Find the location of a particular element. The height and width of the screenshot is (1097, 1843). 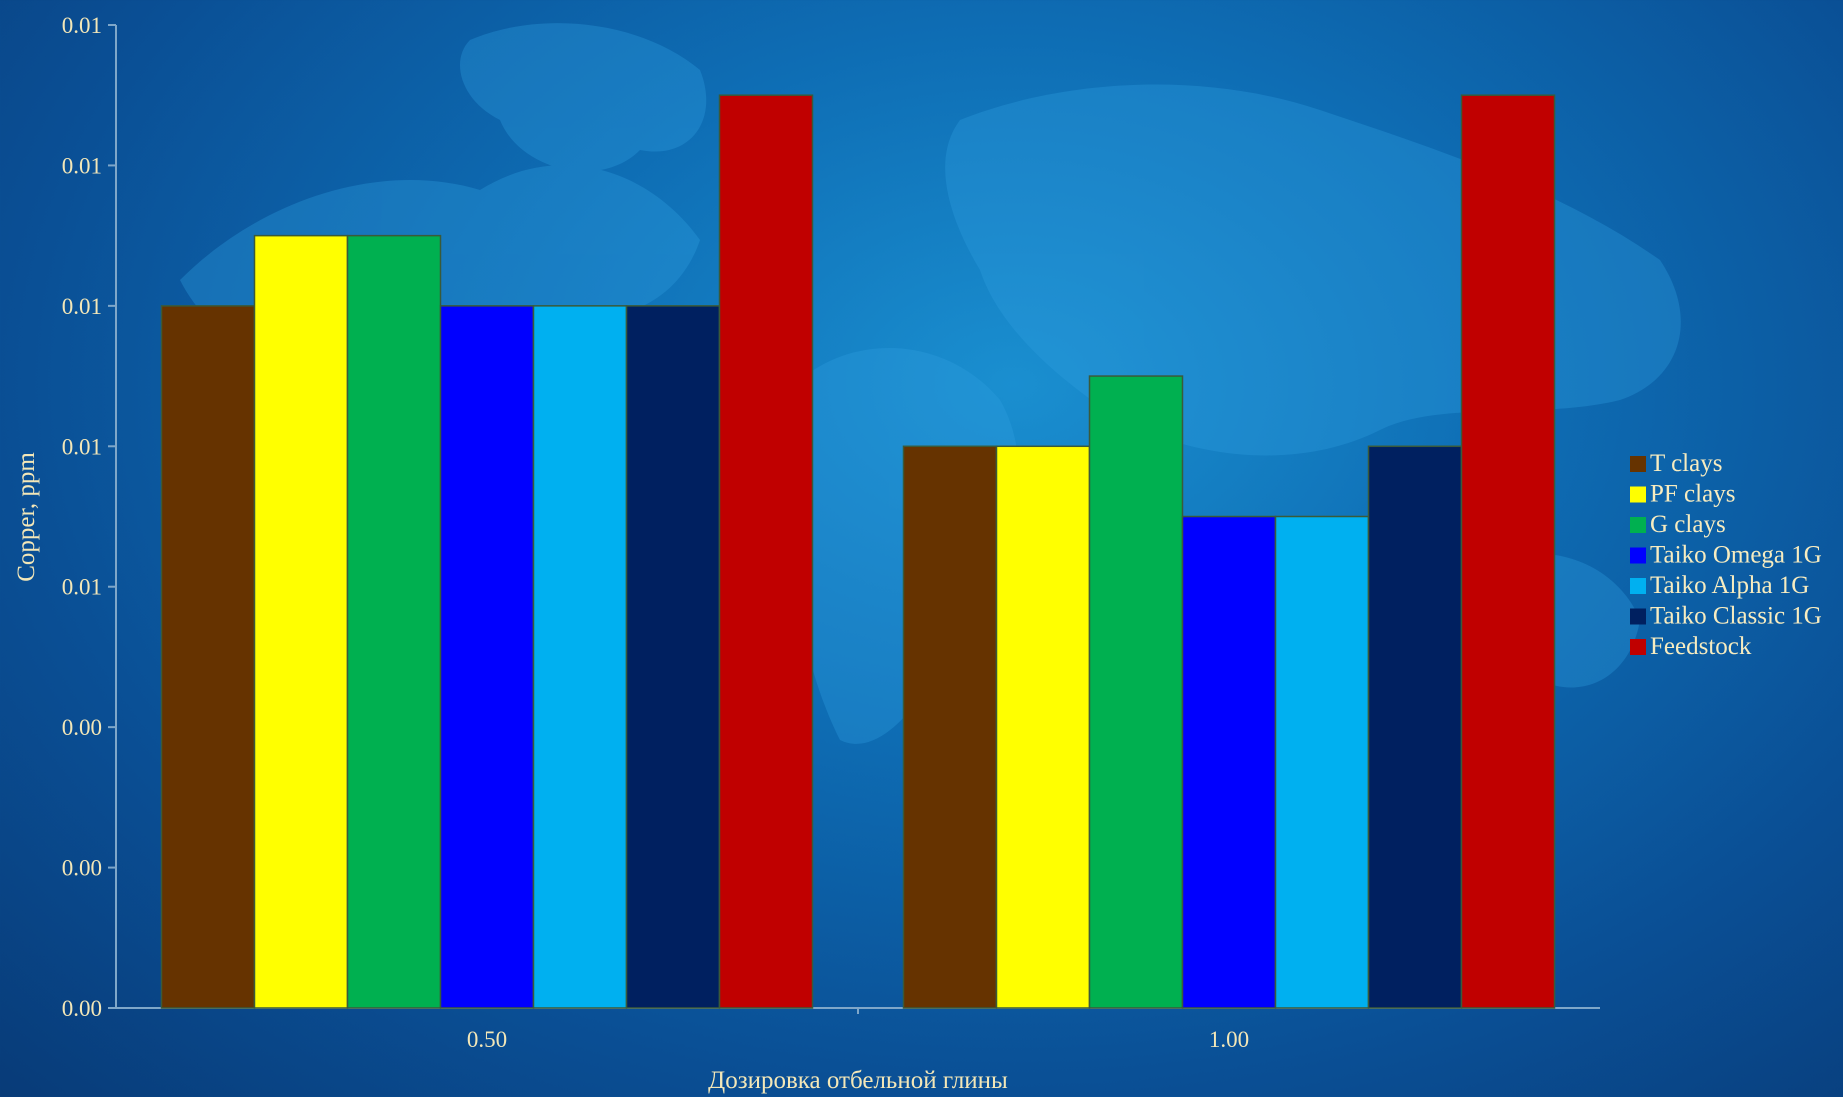

bar-g-clays-0.50 is located at coordinates (394, 621).